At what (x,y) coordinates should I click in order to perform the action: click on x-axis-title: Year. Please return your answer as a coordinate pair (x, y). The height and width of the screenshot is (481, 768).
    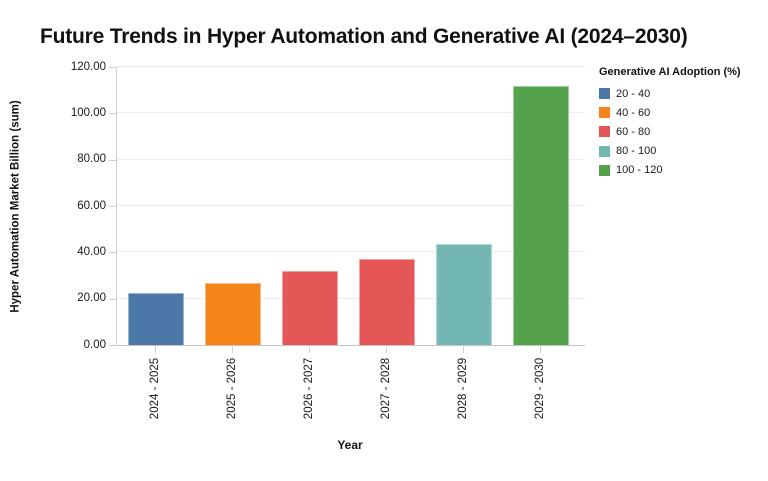
    Looking at the image, I should click on (350, 445).